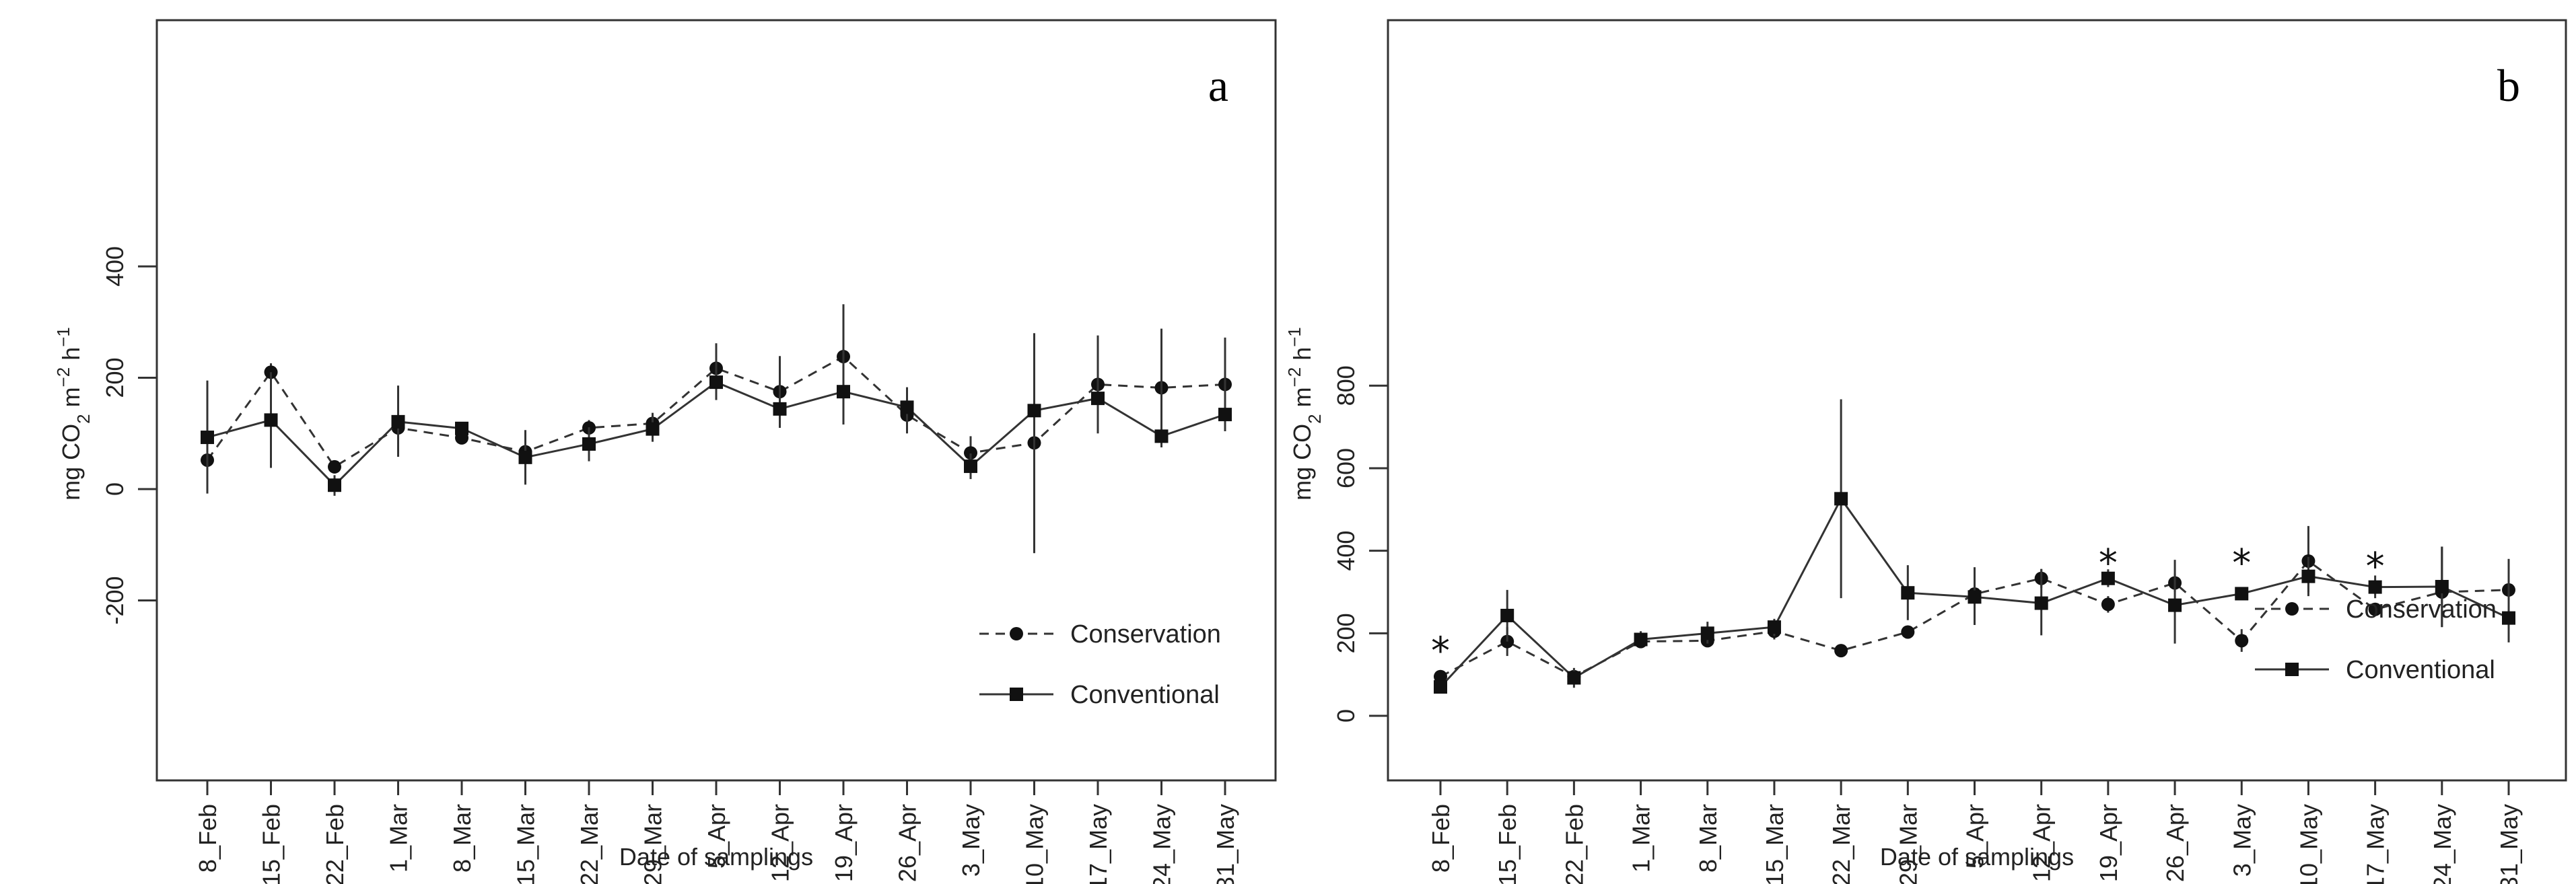 This screenshot has height=884, width=2576. I want to click on y-tick-label: 400, so click(115, 266).